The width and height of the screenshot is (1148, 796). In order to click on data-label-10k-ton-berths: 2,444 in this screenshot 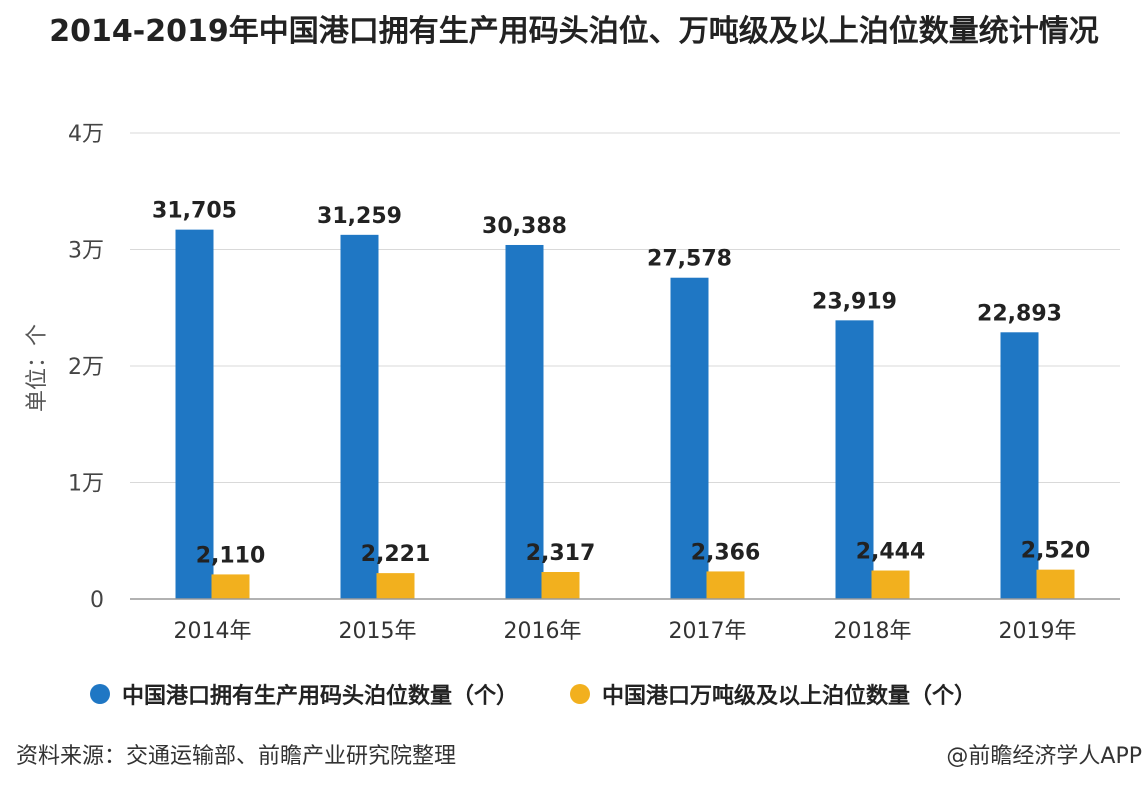, I will do `click(891, 552)`.